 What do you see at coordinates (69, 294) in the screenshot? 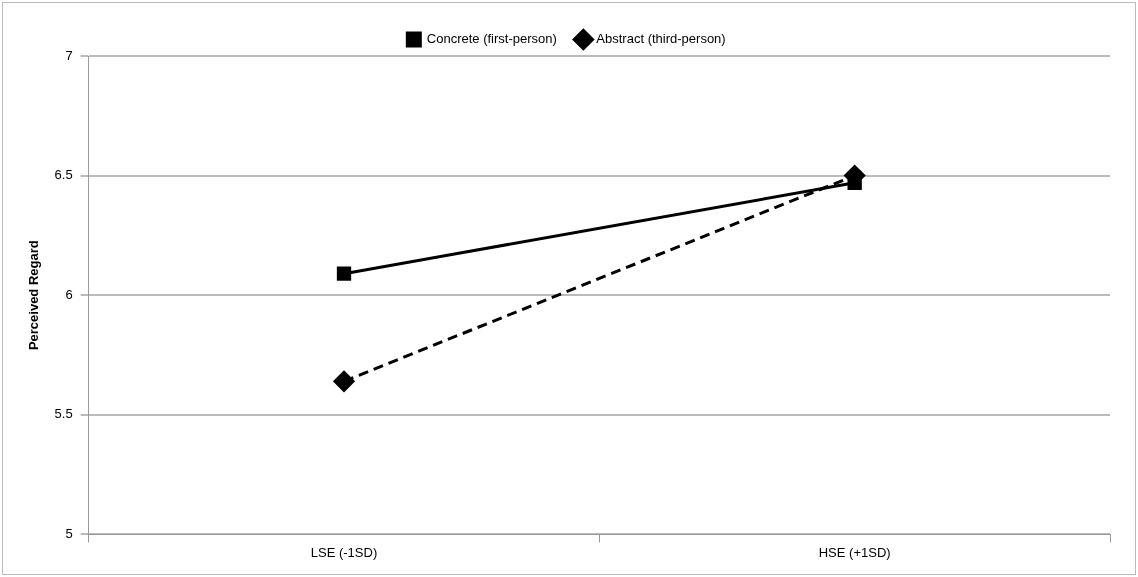
I see `y-tick-label: 6` at bounding box center [69, 294].